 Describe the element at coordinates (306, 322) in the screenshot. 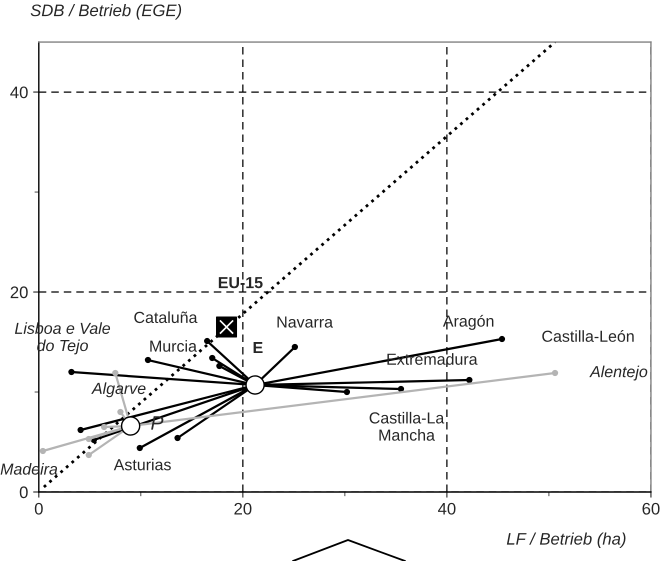

I see `annotation: Navarra` at that location.